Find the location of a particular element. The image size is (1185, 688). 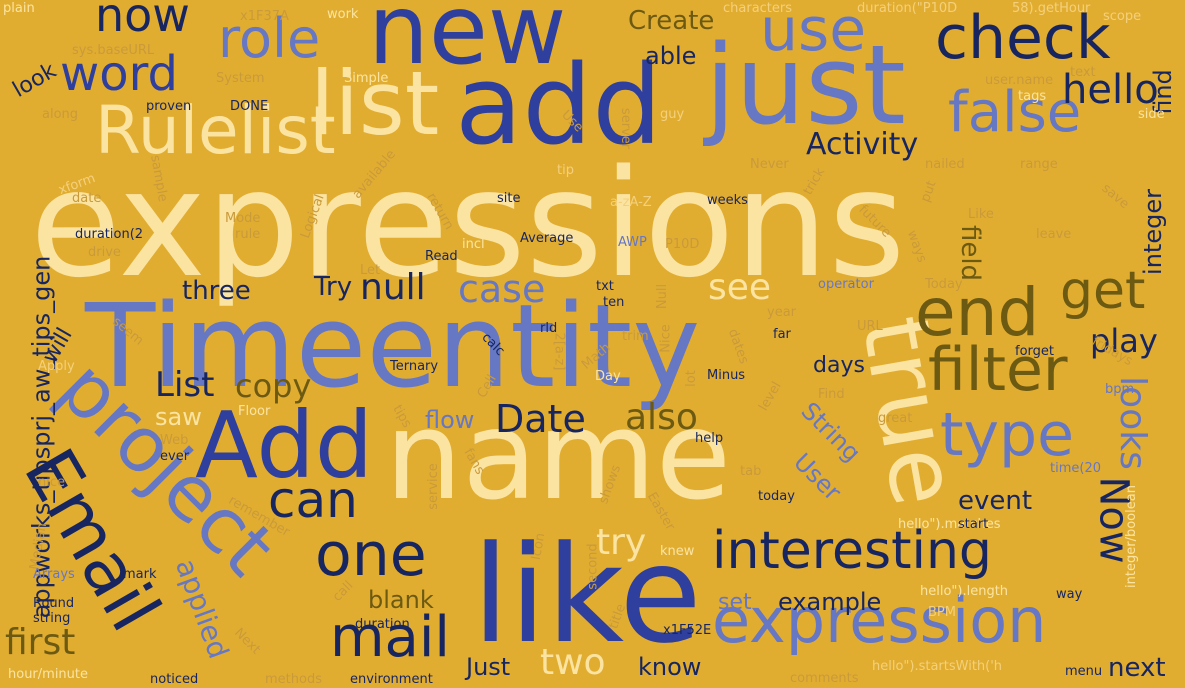

cloud-word: 2[a-z] is located at coordinates (559, 351).